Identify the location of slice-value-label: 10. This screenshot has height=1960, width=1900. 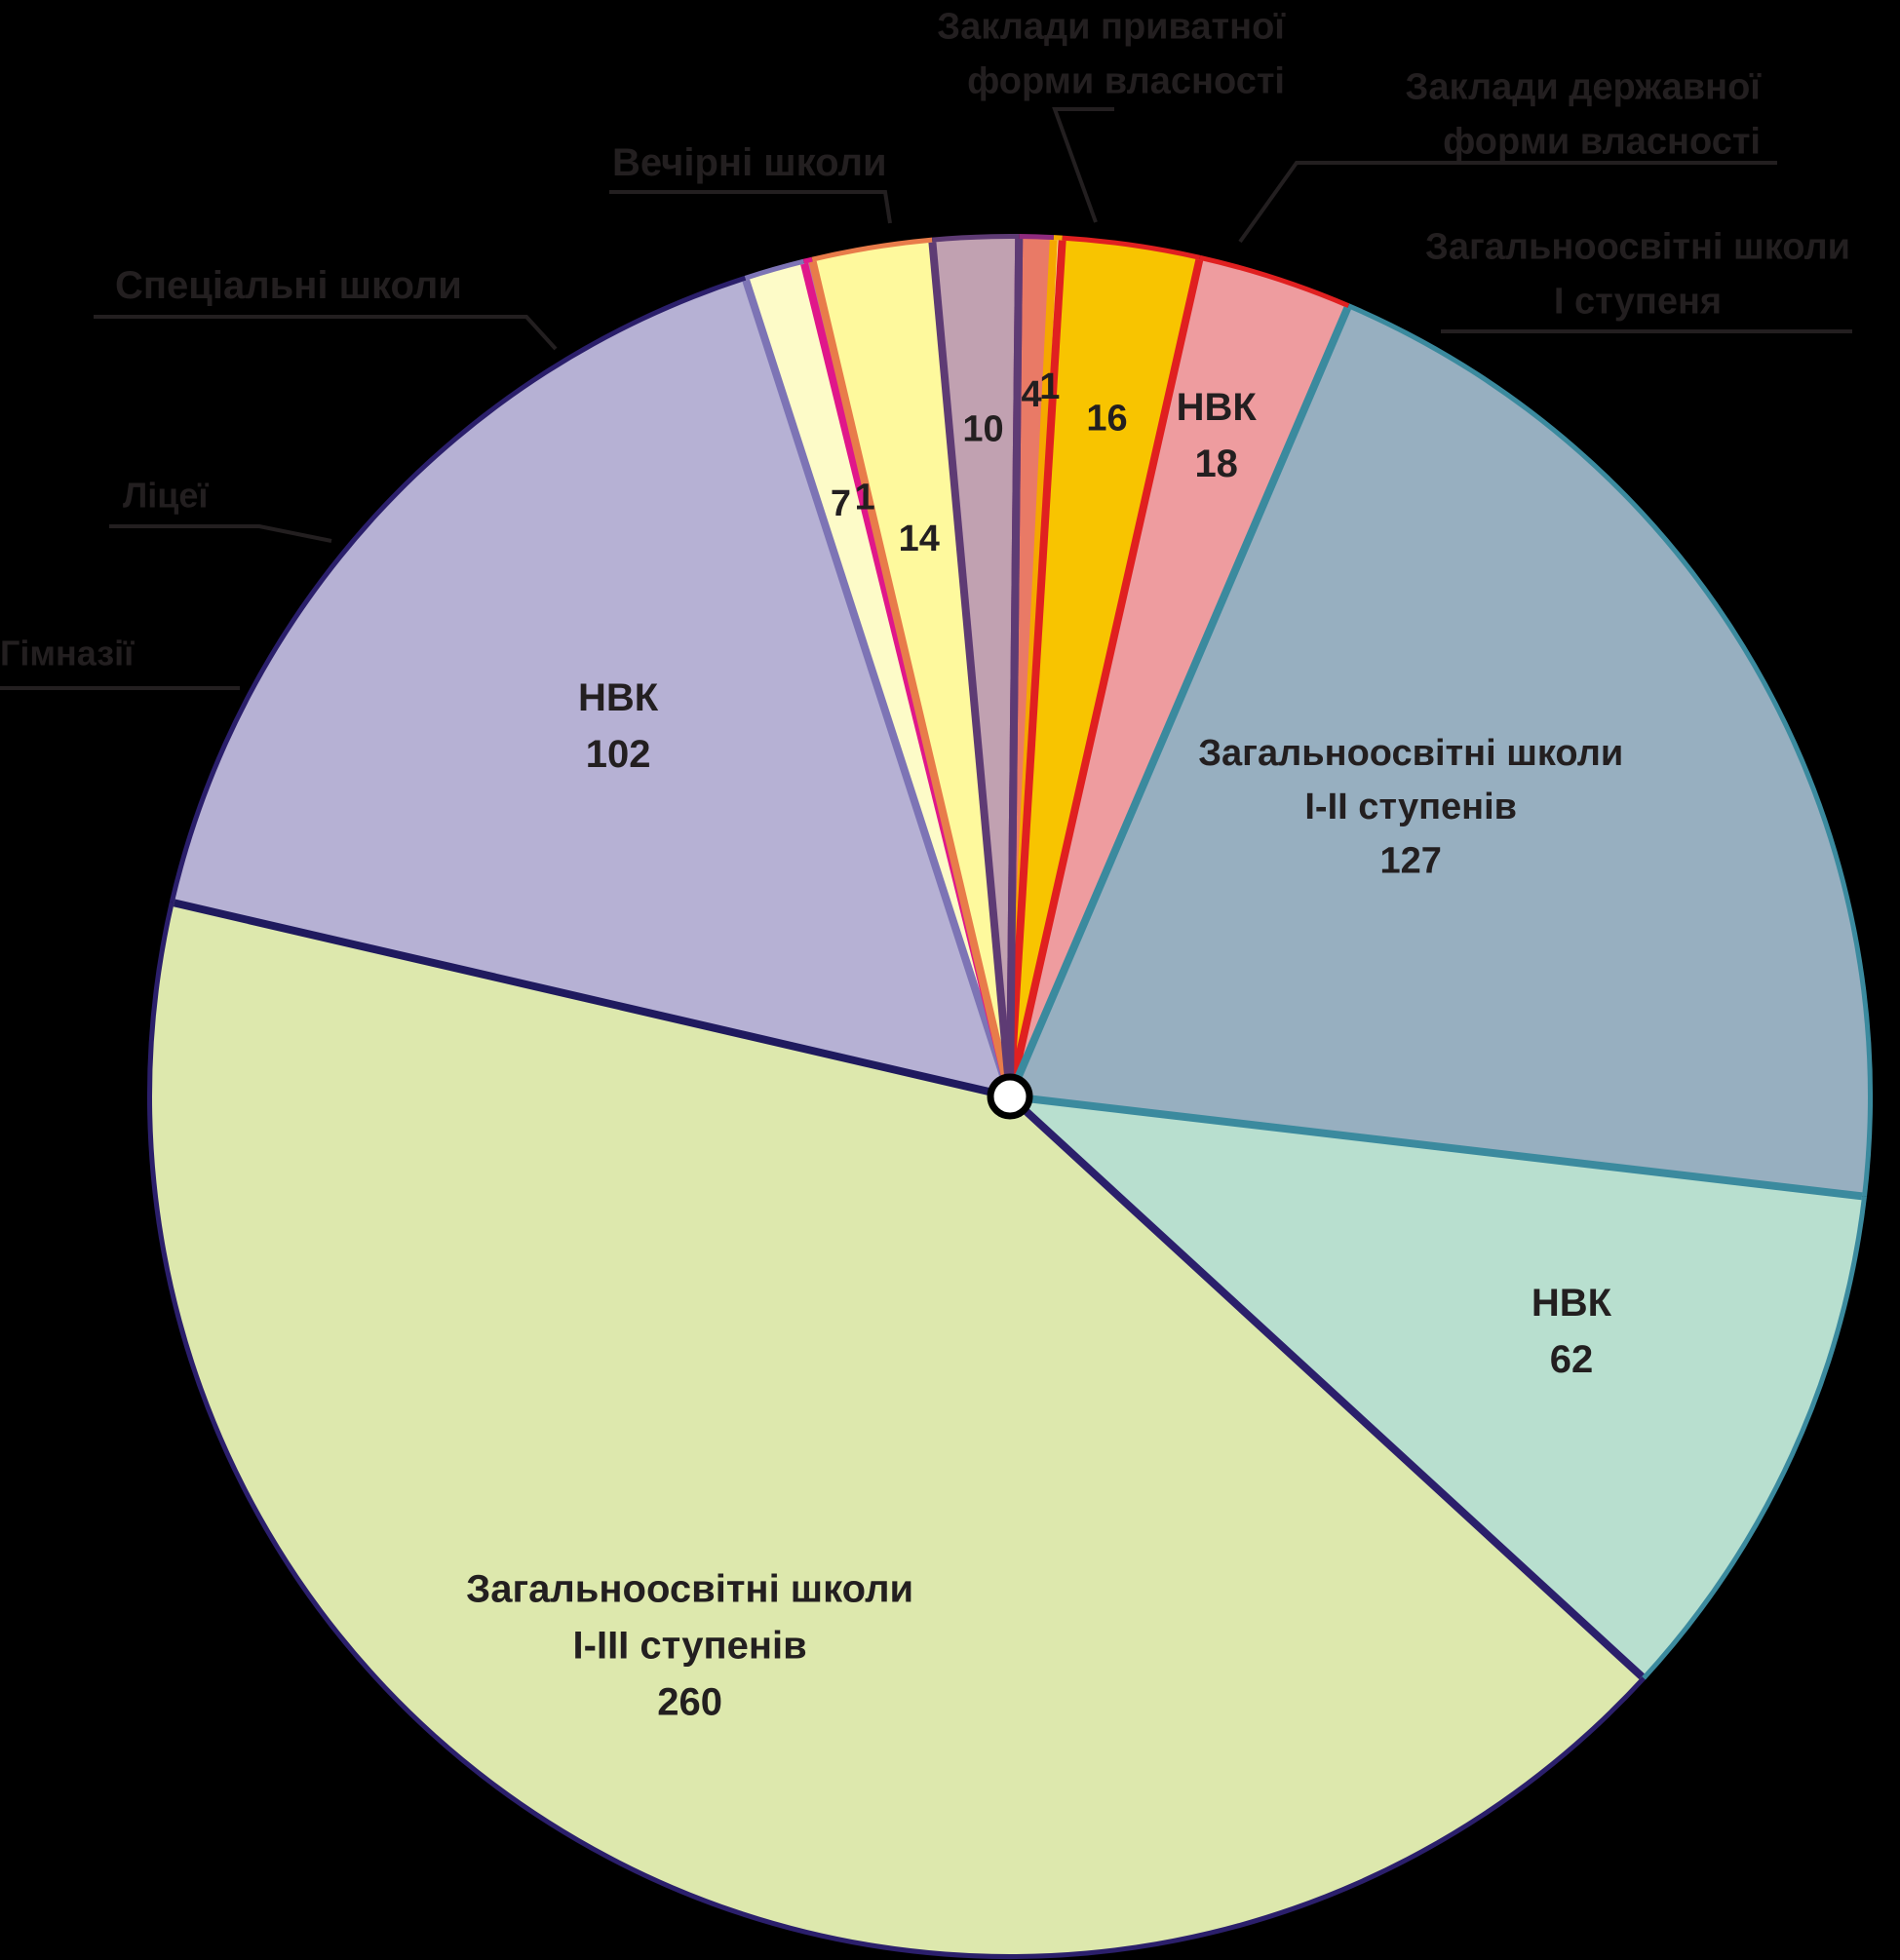
(983, 428).